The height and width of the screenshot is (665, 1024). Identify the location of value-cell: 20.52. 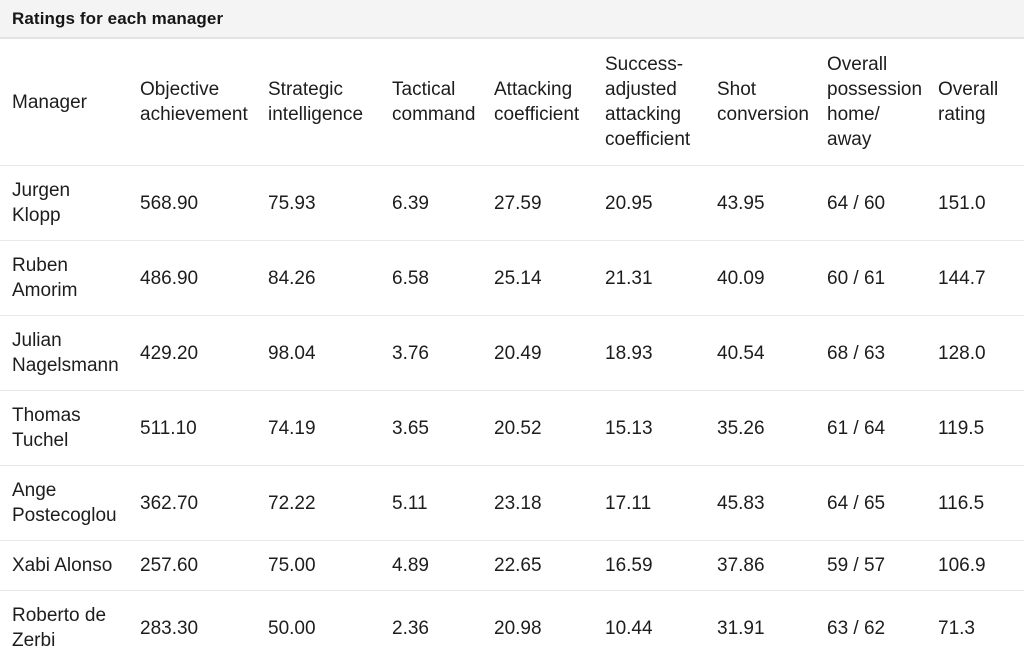
(549, 428).